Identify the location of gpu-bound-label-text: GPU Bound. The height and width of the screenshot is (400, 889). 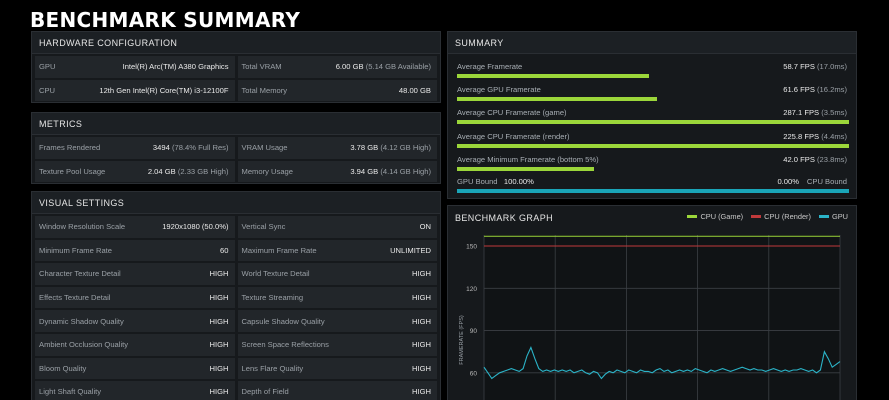
(477, 181).